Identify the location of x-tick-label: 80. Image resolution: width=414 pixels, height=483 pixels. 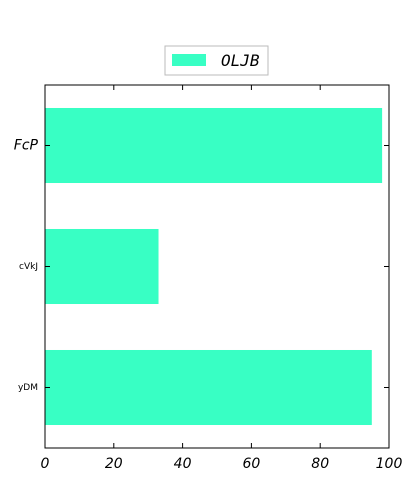
(320, 464).